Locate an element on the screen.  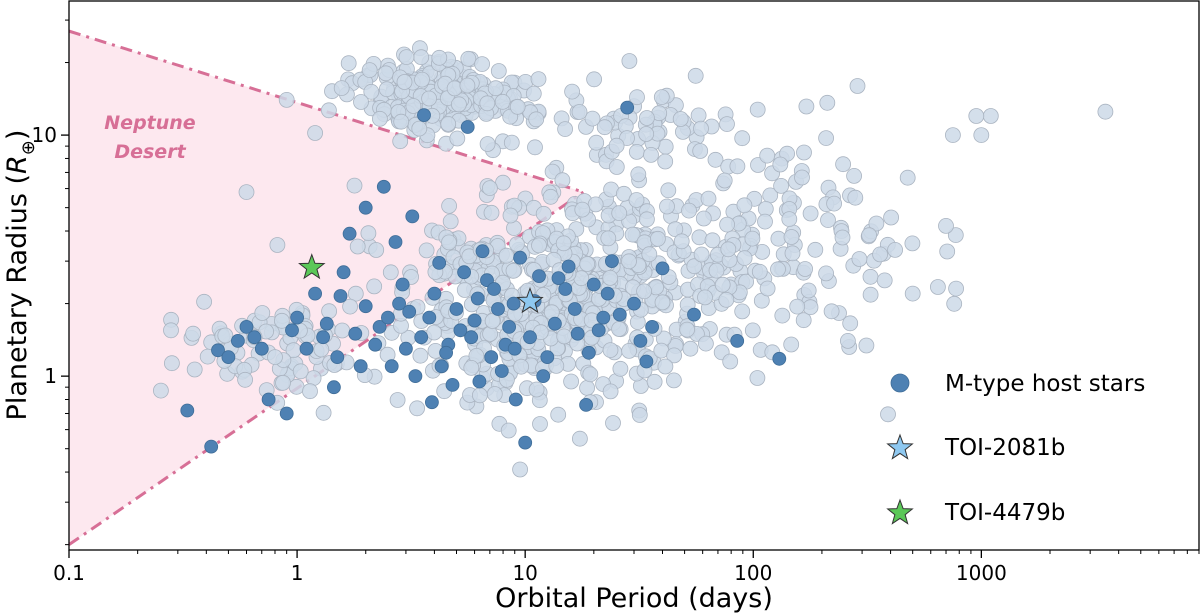
y-tick-label: 1 is located at coordinates (50, 376).